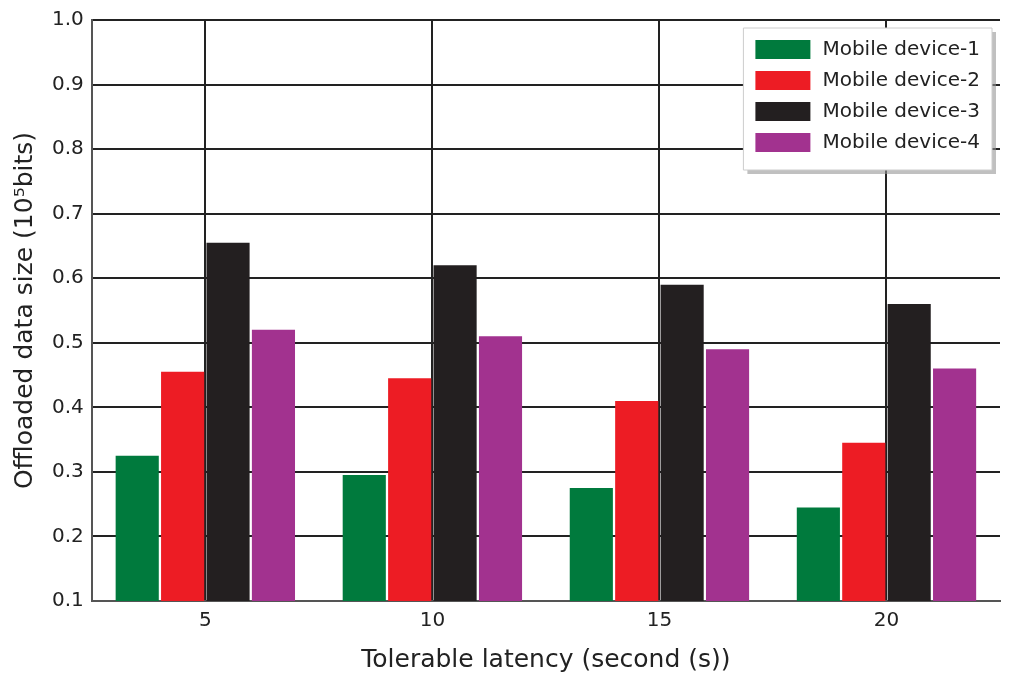  What do you see at coordinates (432, 619) in the screenshot?
I see `x-tick-label: 10` at bounding box center [432, 619].